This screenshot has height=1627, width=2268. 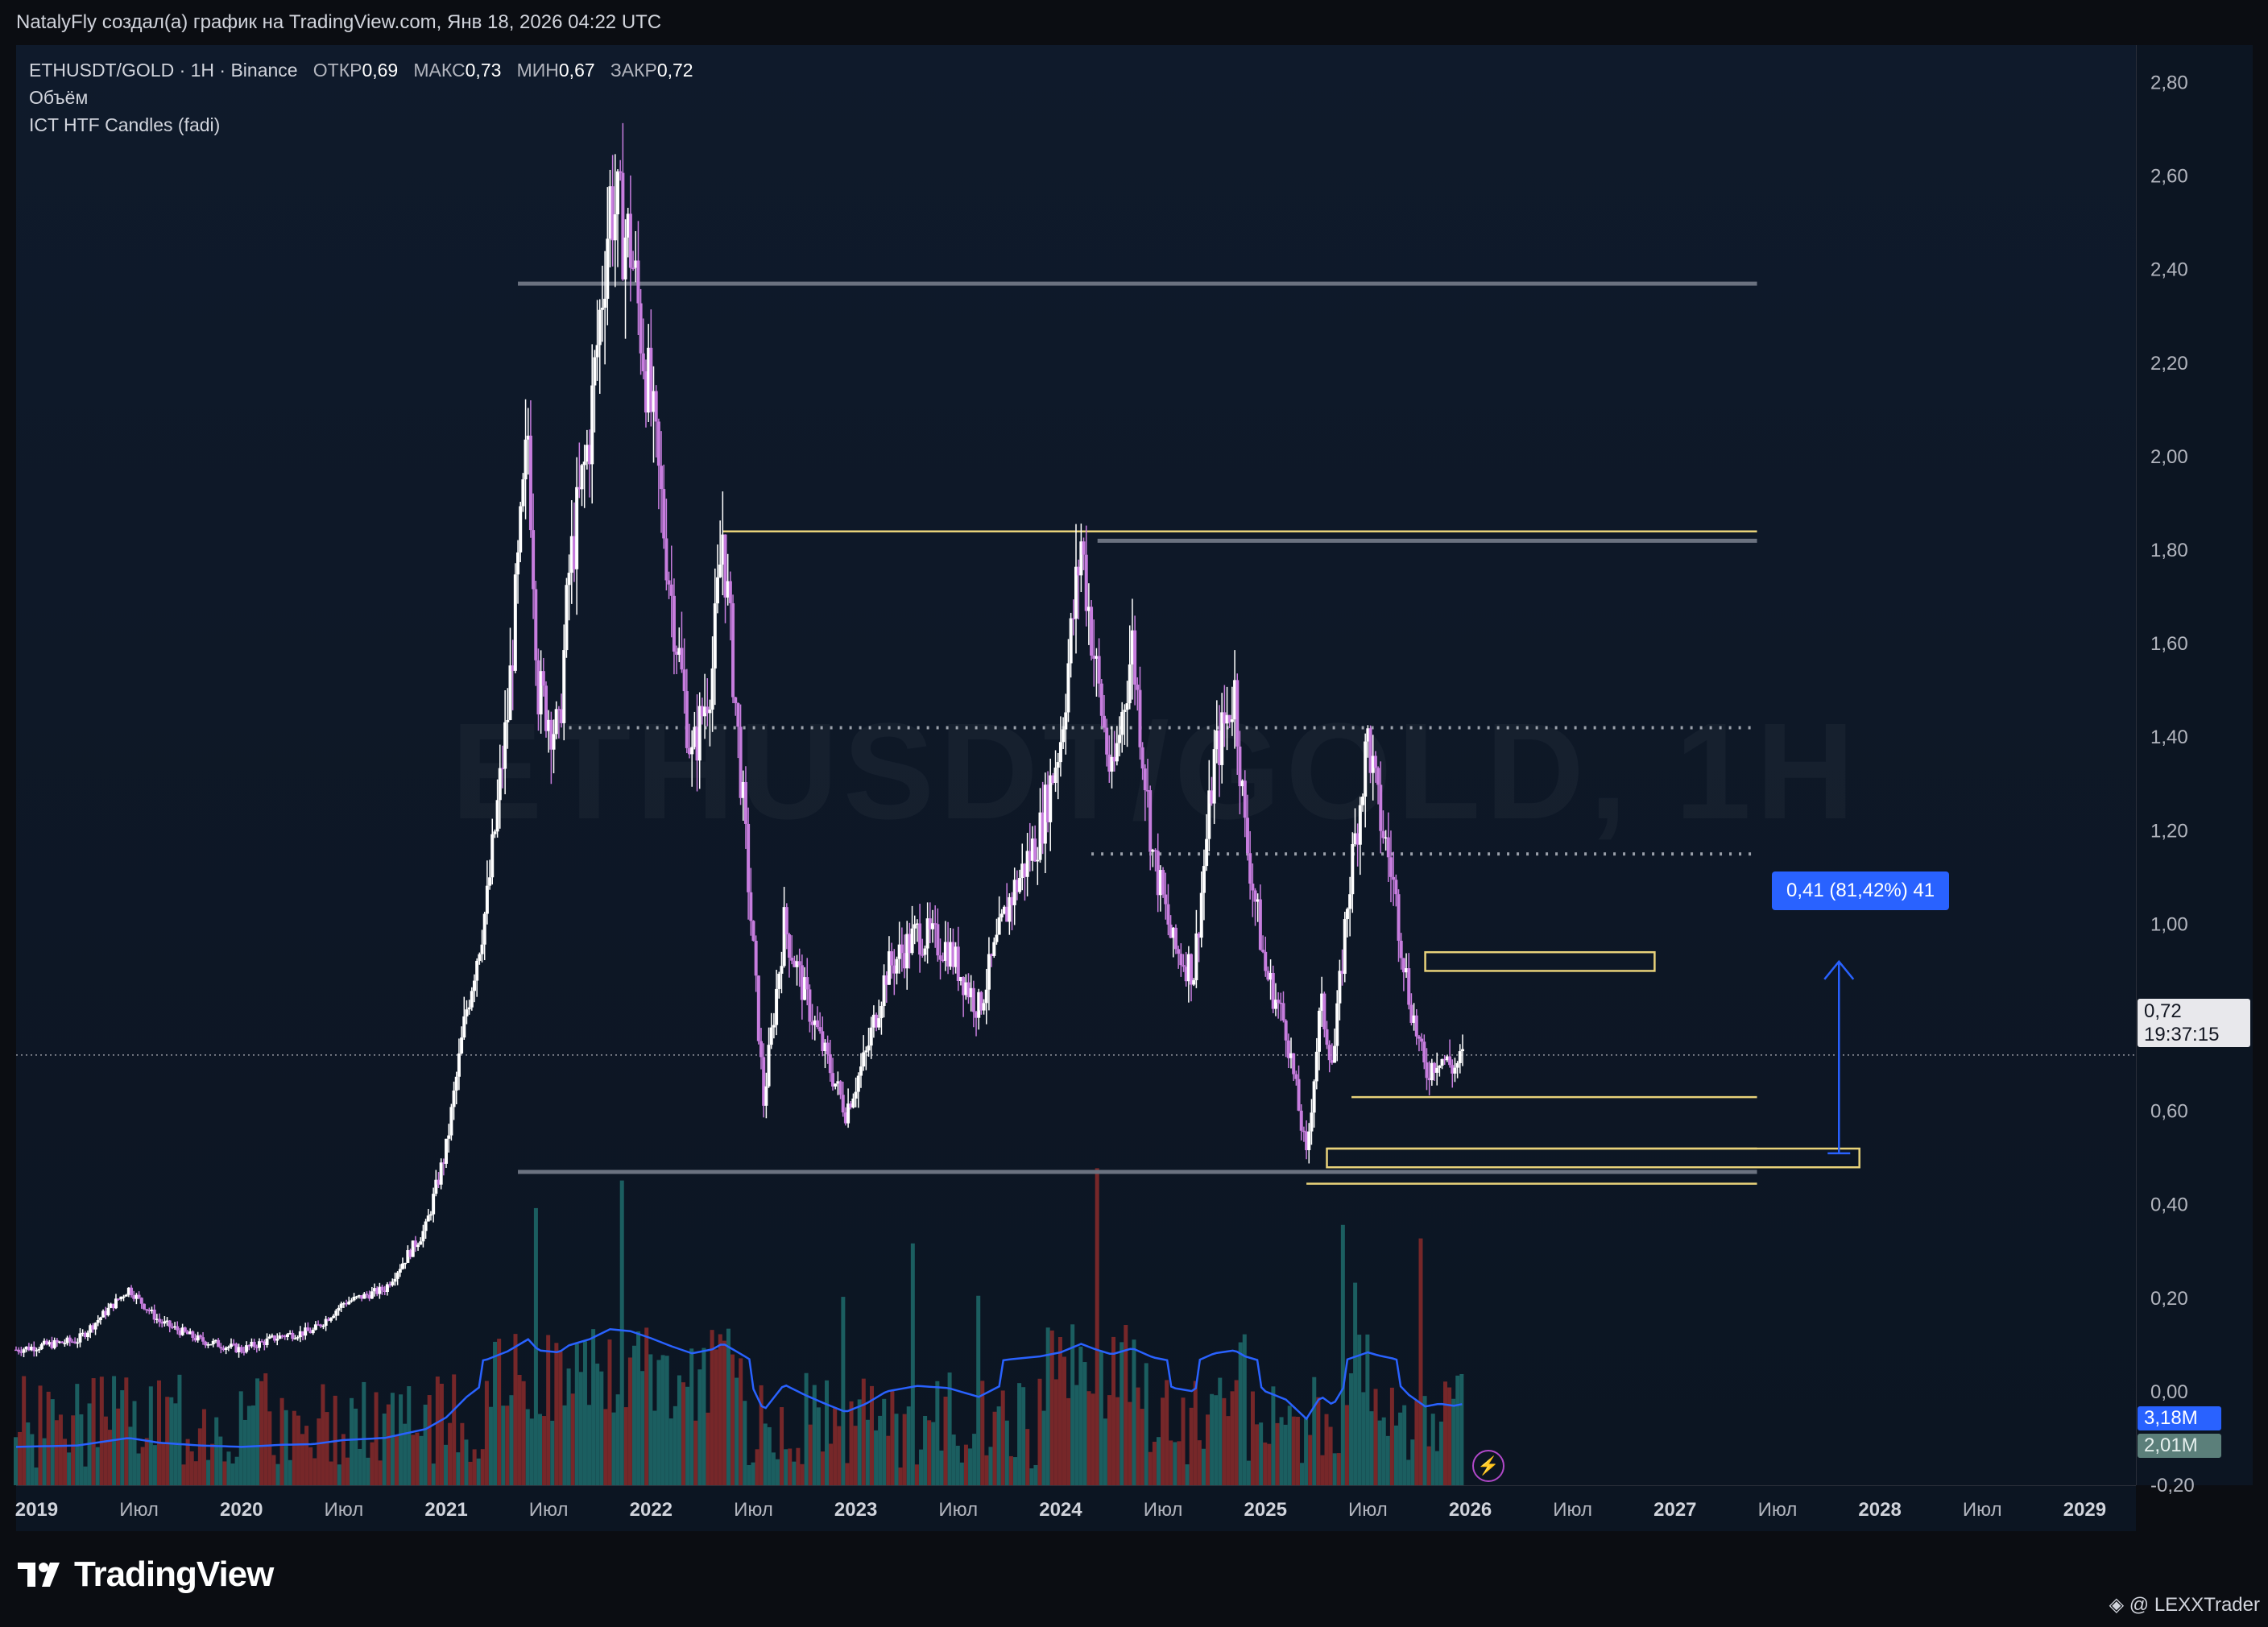 I want to click on legend-ict-indicator: ICT HTF Candles (fadi), so click(x=125, y=124).